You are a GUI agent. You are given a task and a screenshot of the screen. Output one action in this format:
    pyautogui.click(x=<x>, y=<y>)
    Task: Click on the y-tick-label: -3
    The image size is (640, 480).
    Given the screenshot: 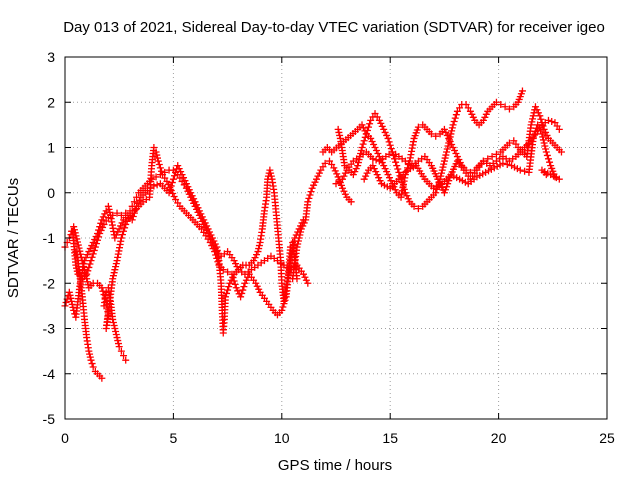 What is the action you would take?
    pyautogui.click(x=49, y=329)
    